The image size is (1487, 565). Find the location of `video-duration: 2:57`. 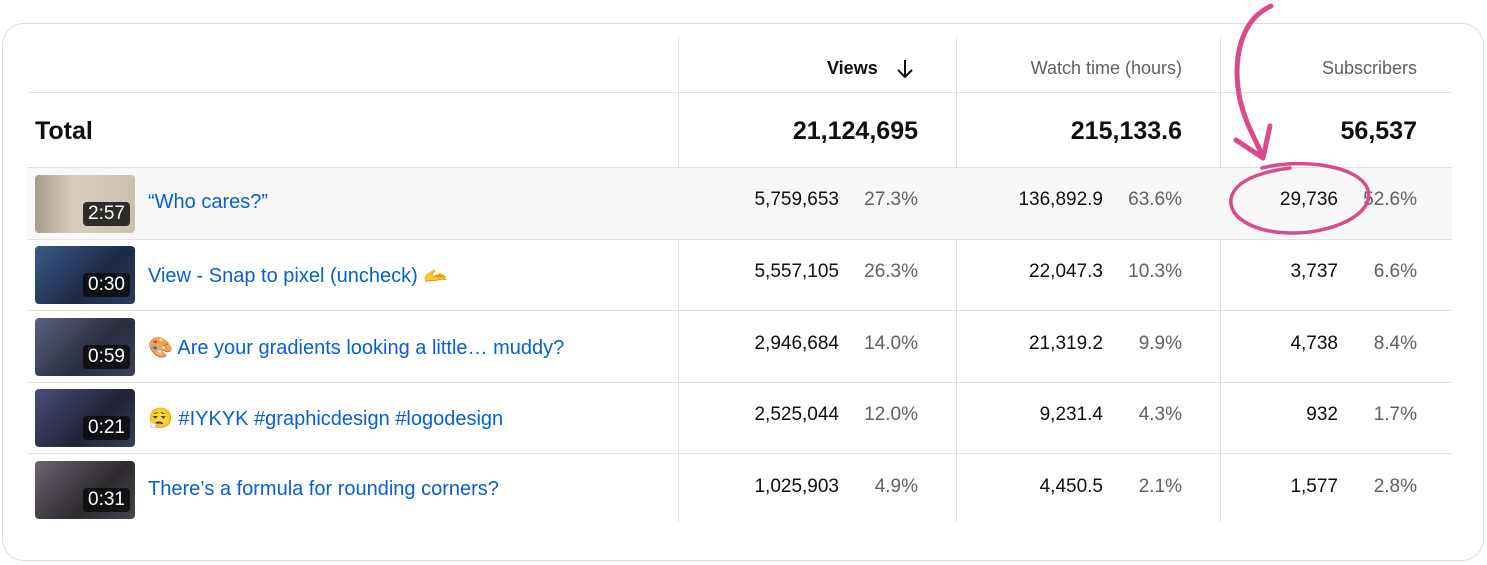

video-duration: 2:57 is located at coordinates (106, 214).